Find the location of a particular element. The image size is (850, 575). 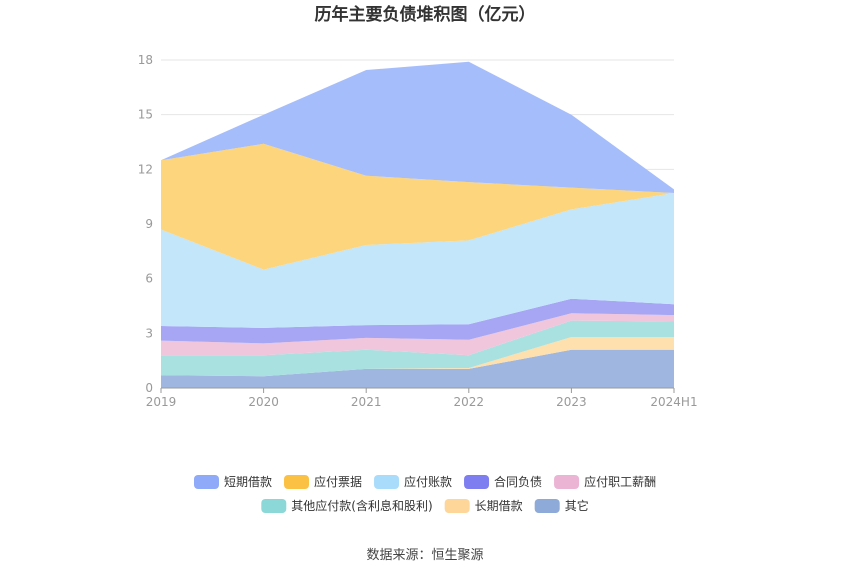

legend-item: 长期借款 is located at coordinates (483, 506).